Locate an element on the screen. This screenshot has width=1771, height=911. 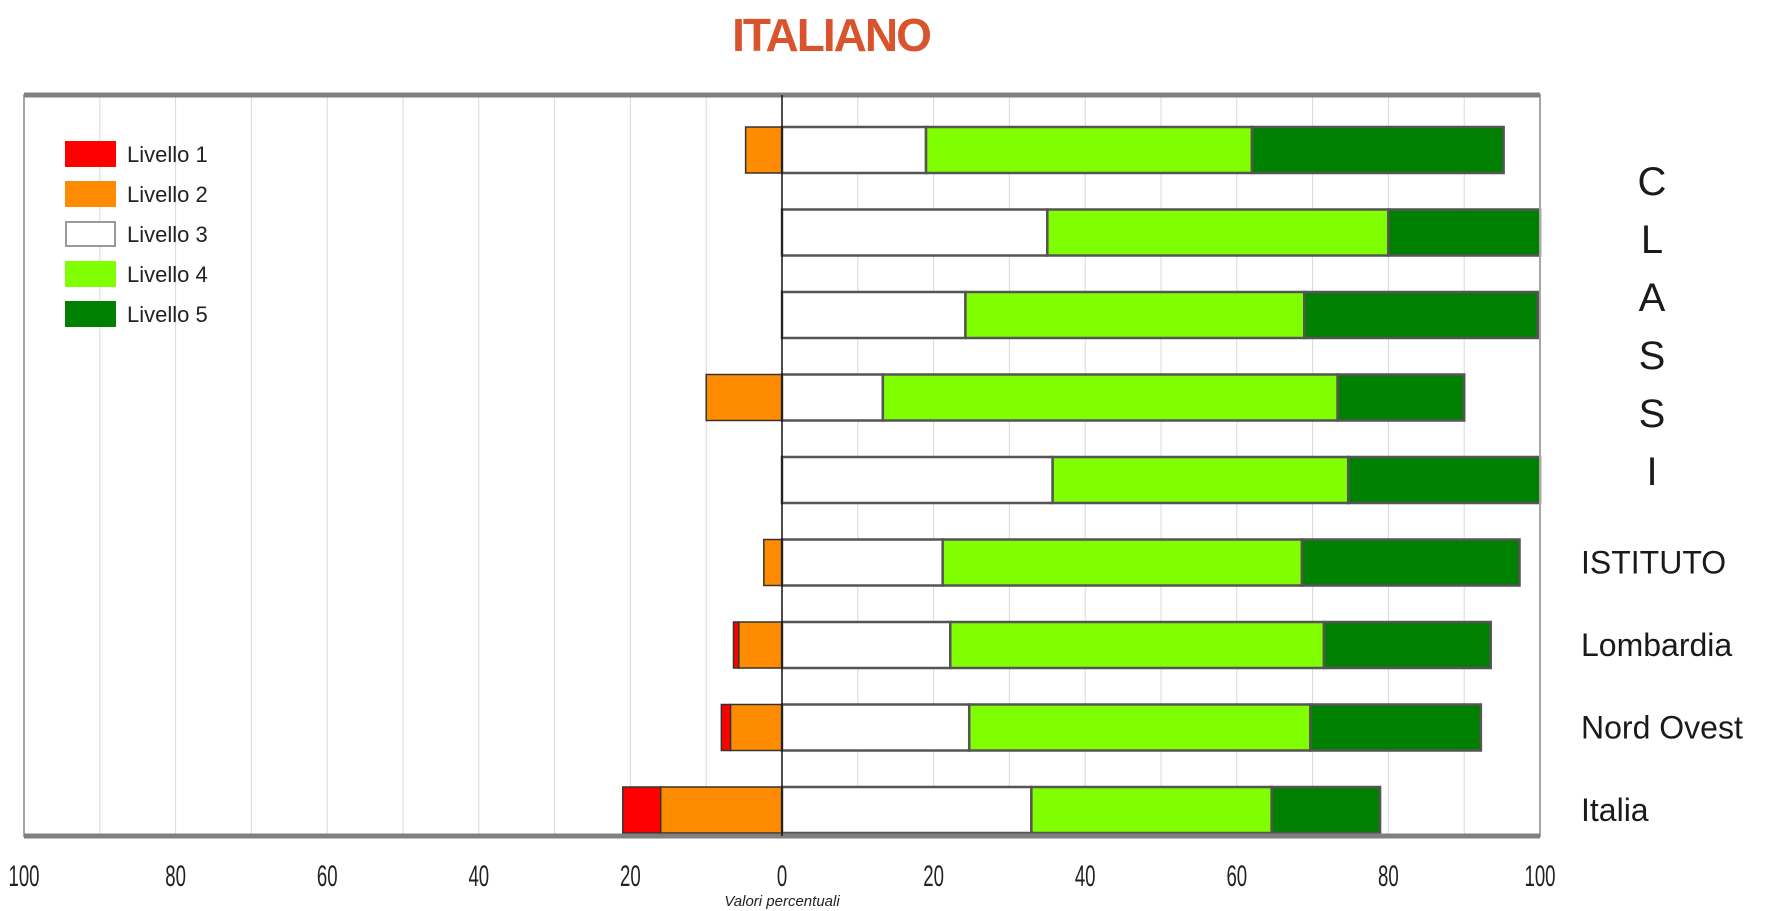
chart-title: ITALIANO is located at coordinates (832, 35).